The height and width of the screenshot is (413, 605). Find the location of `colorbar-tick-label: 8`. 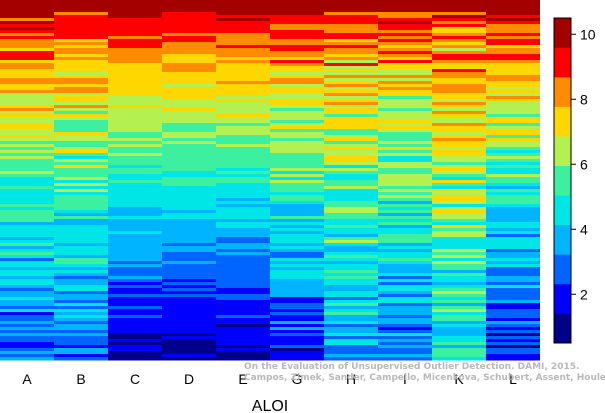

colorbar-tick-label: 8 is located at coordinates (584, 99).